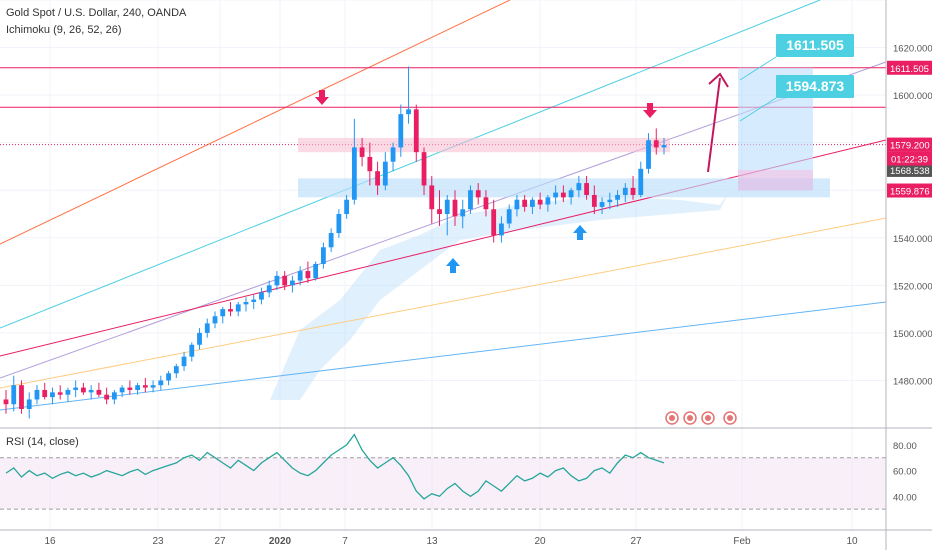  Describe the element at coordinates (64, 30) in the screenshot. I see `indicator-label: Ichimoku (9, 26, 52, 26)` at that location.